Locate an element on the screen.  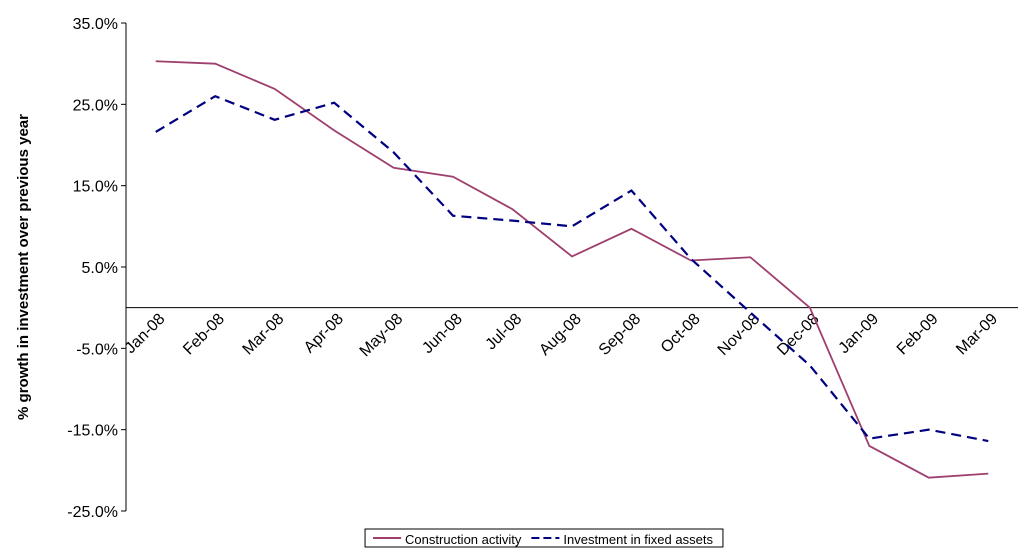
legend-label: Construction activity is located at coordinates (463, 539).